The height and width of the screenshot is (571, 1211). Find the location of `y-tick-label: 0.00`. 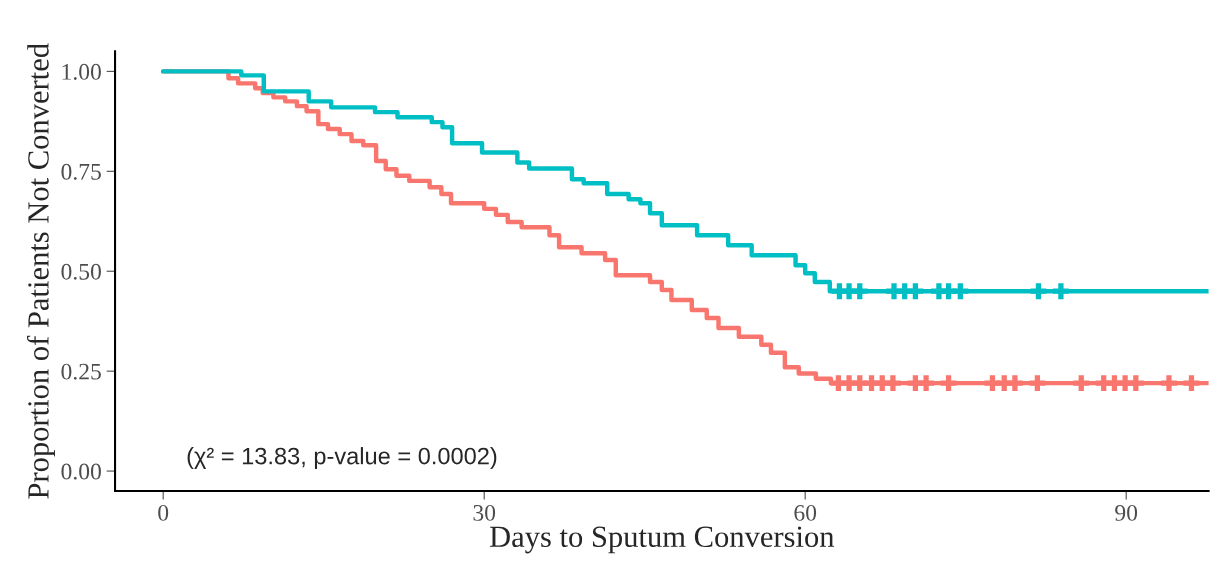

y-tick-label: 0.00 is located at coordinates (81, 471).